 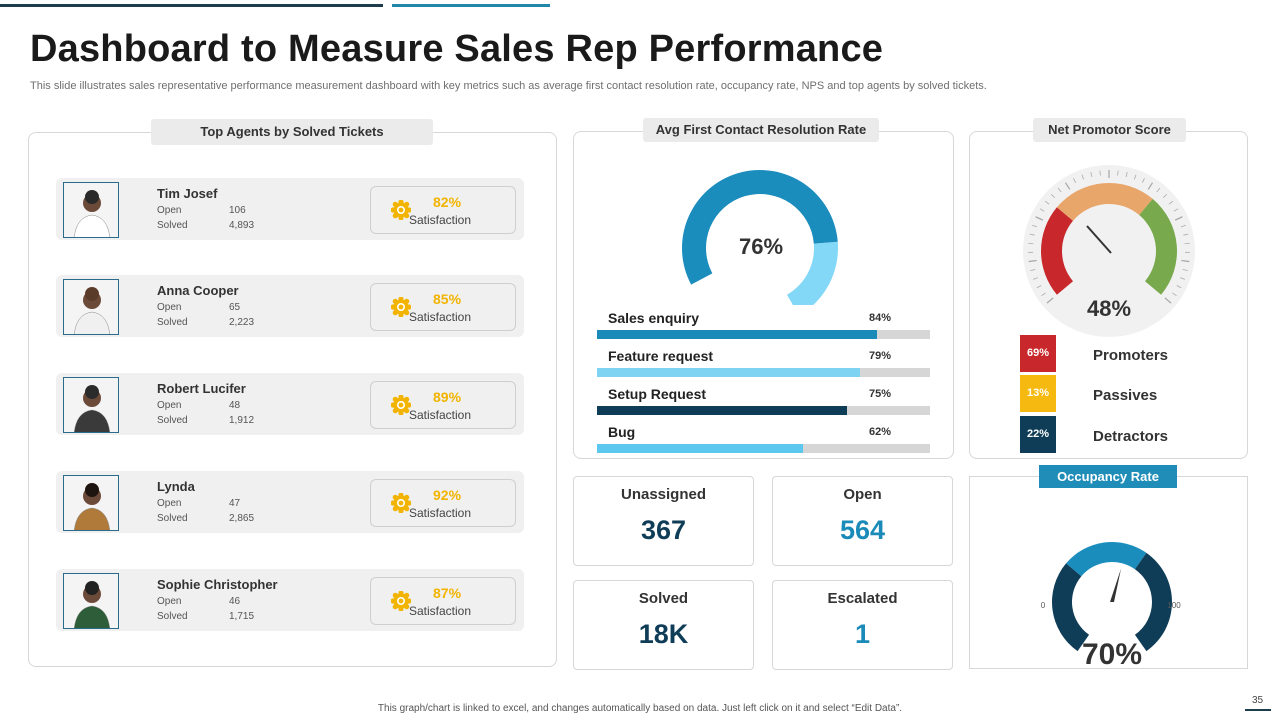 I want to click on agent-name: Robert Lucifer, so click(x=201, y=388).